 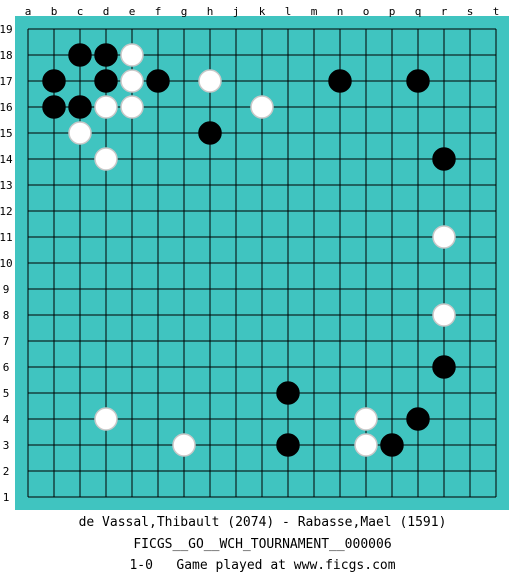 What do you see at coordinates (6, 315) in the screenshot?
I see `row-label-8: 8` at bounding box center [6, 315].